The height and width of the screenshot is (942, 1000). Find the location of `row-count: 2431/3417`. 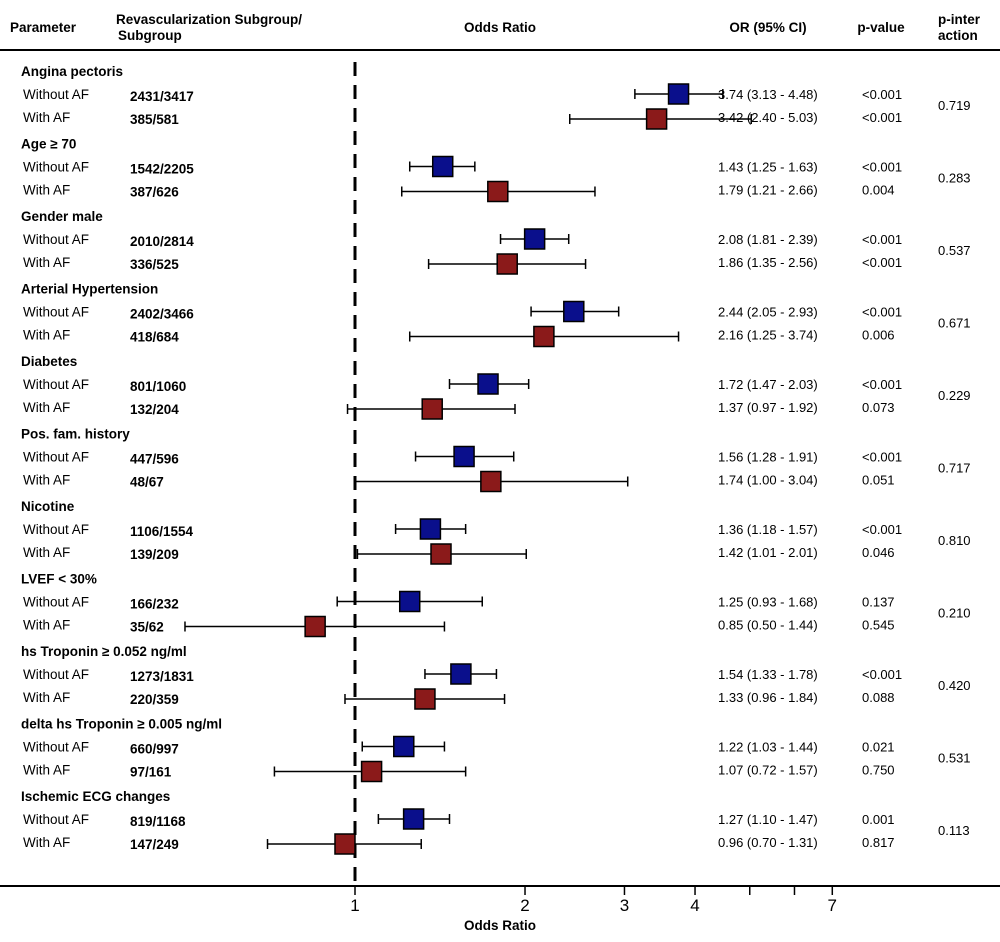

row-count: 2431/3417 is located at coordinates (162, 96).